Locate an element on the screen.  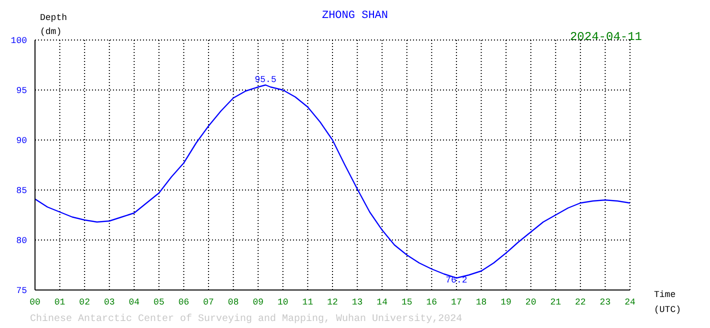
chart-title: ZHONG SHAN is located at coordinates (355, 16).